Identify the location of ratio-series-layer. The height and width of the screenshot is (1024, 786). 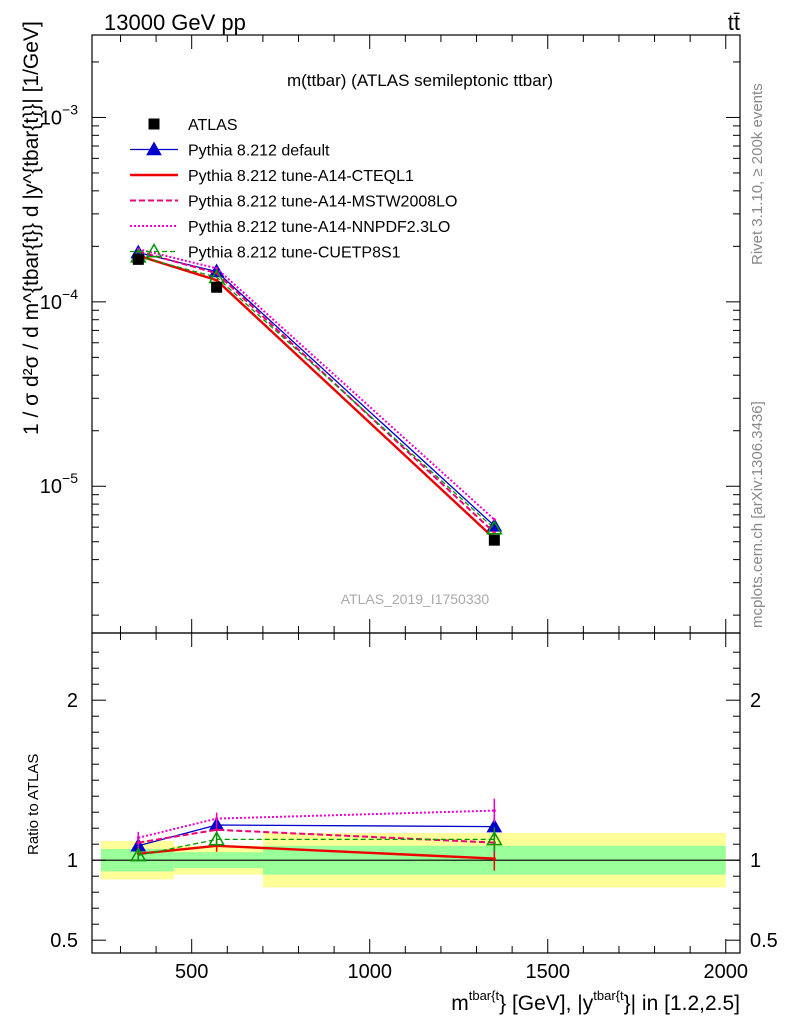
(316, 834).